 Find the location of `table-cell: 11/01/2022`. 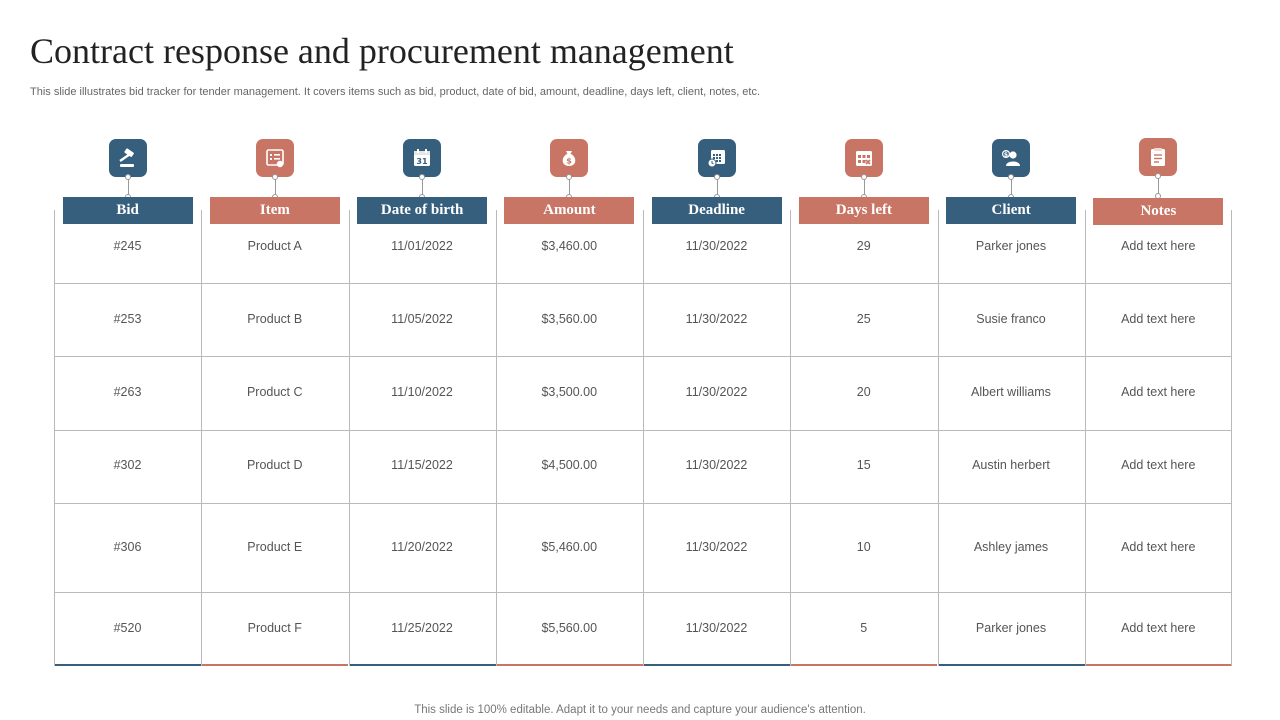

table-cell: 11/01/2022 is located at coordinates (422, 246).